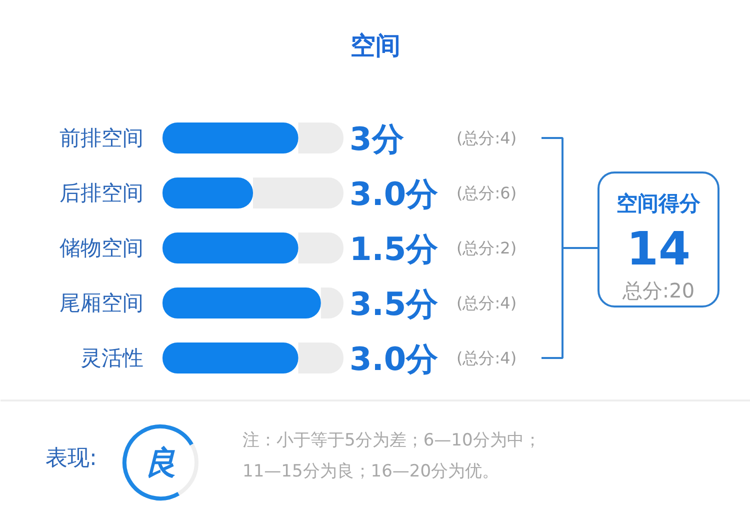  Describe the element at coordinates (658, 249) in the screenshot. I see `text: 14` at that location.